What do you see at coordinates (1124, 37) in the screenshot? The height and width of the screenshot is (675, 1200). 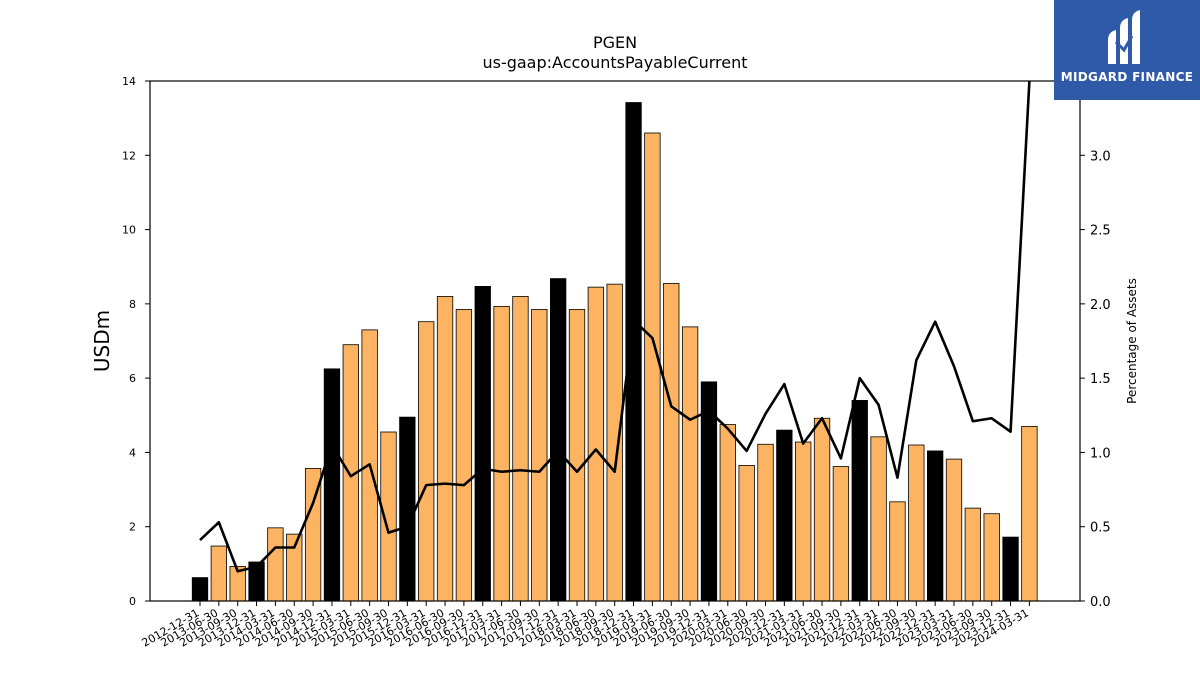 I see `midgard-finance-logo-icon` at bounding box center [1124, 37].